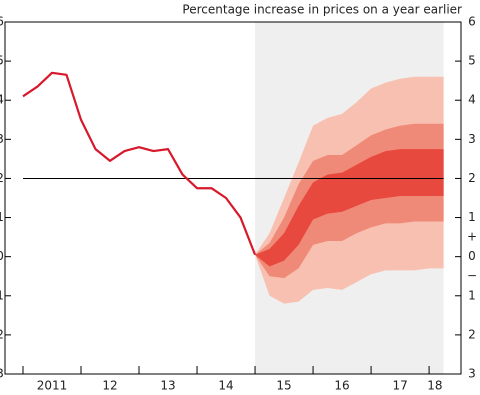 The image size is (480, 395). What do you see at coordinates (2, 100) in the screenshot?
I see `y-tick-label-left: 4` at bounding box center [2, 100].